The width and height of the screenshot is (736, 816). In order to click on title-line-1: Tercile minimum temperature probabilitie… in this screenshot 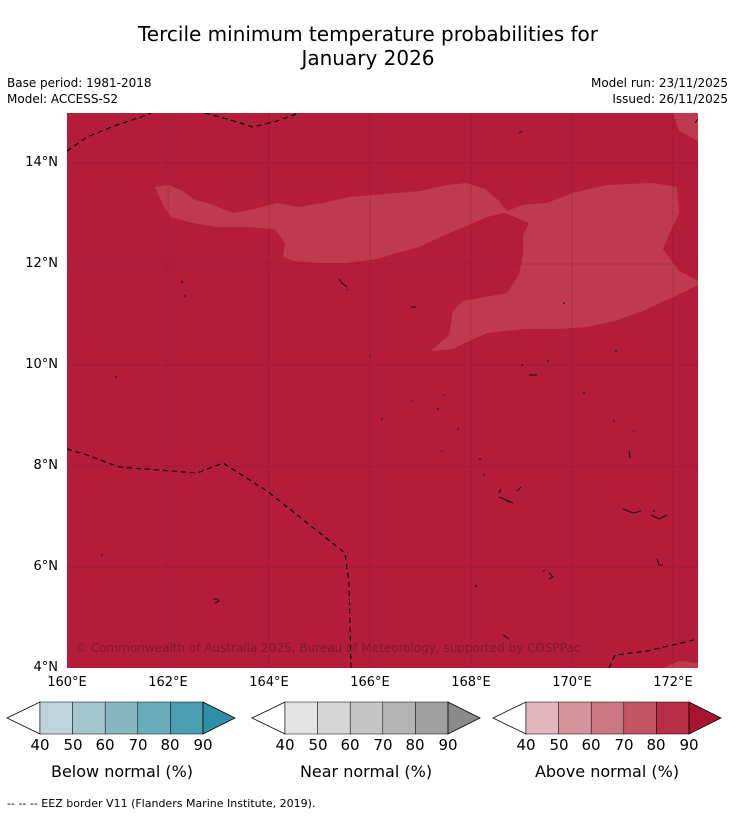, I will do `click(368, 34)`.